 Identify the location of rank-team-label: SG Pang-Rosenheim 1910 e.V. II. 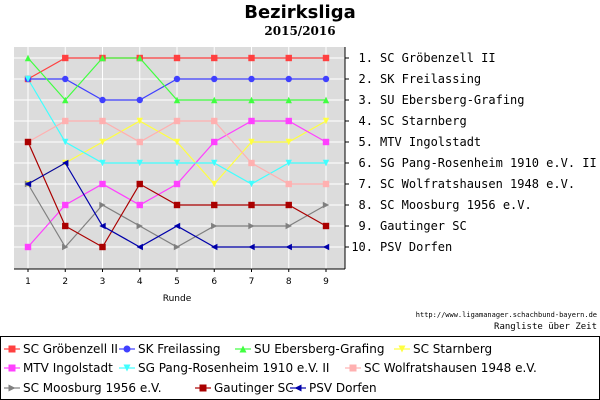
(488, 163).